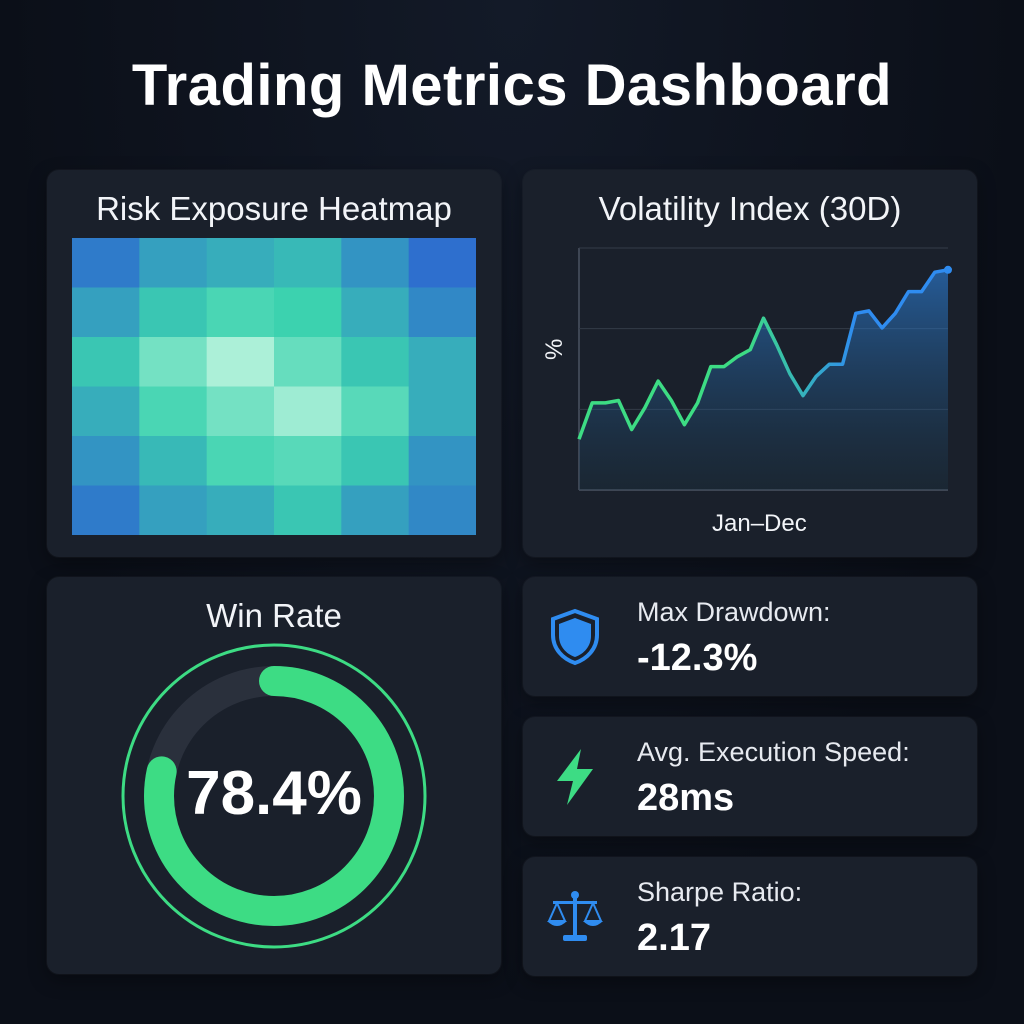 This screenshot has height=1024, width=1024. Describe the element at coordinates (759, 523) in the screenshot. I see `chart-xlabel: Jan–Dec` at that location.